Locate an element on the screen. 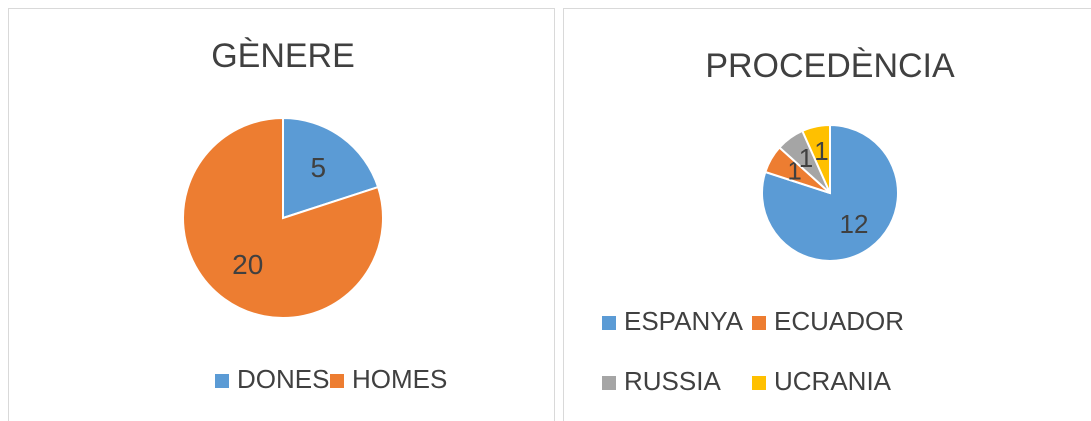  legend-label: HOMES is located at coordinates (399, 379).